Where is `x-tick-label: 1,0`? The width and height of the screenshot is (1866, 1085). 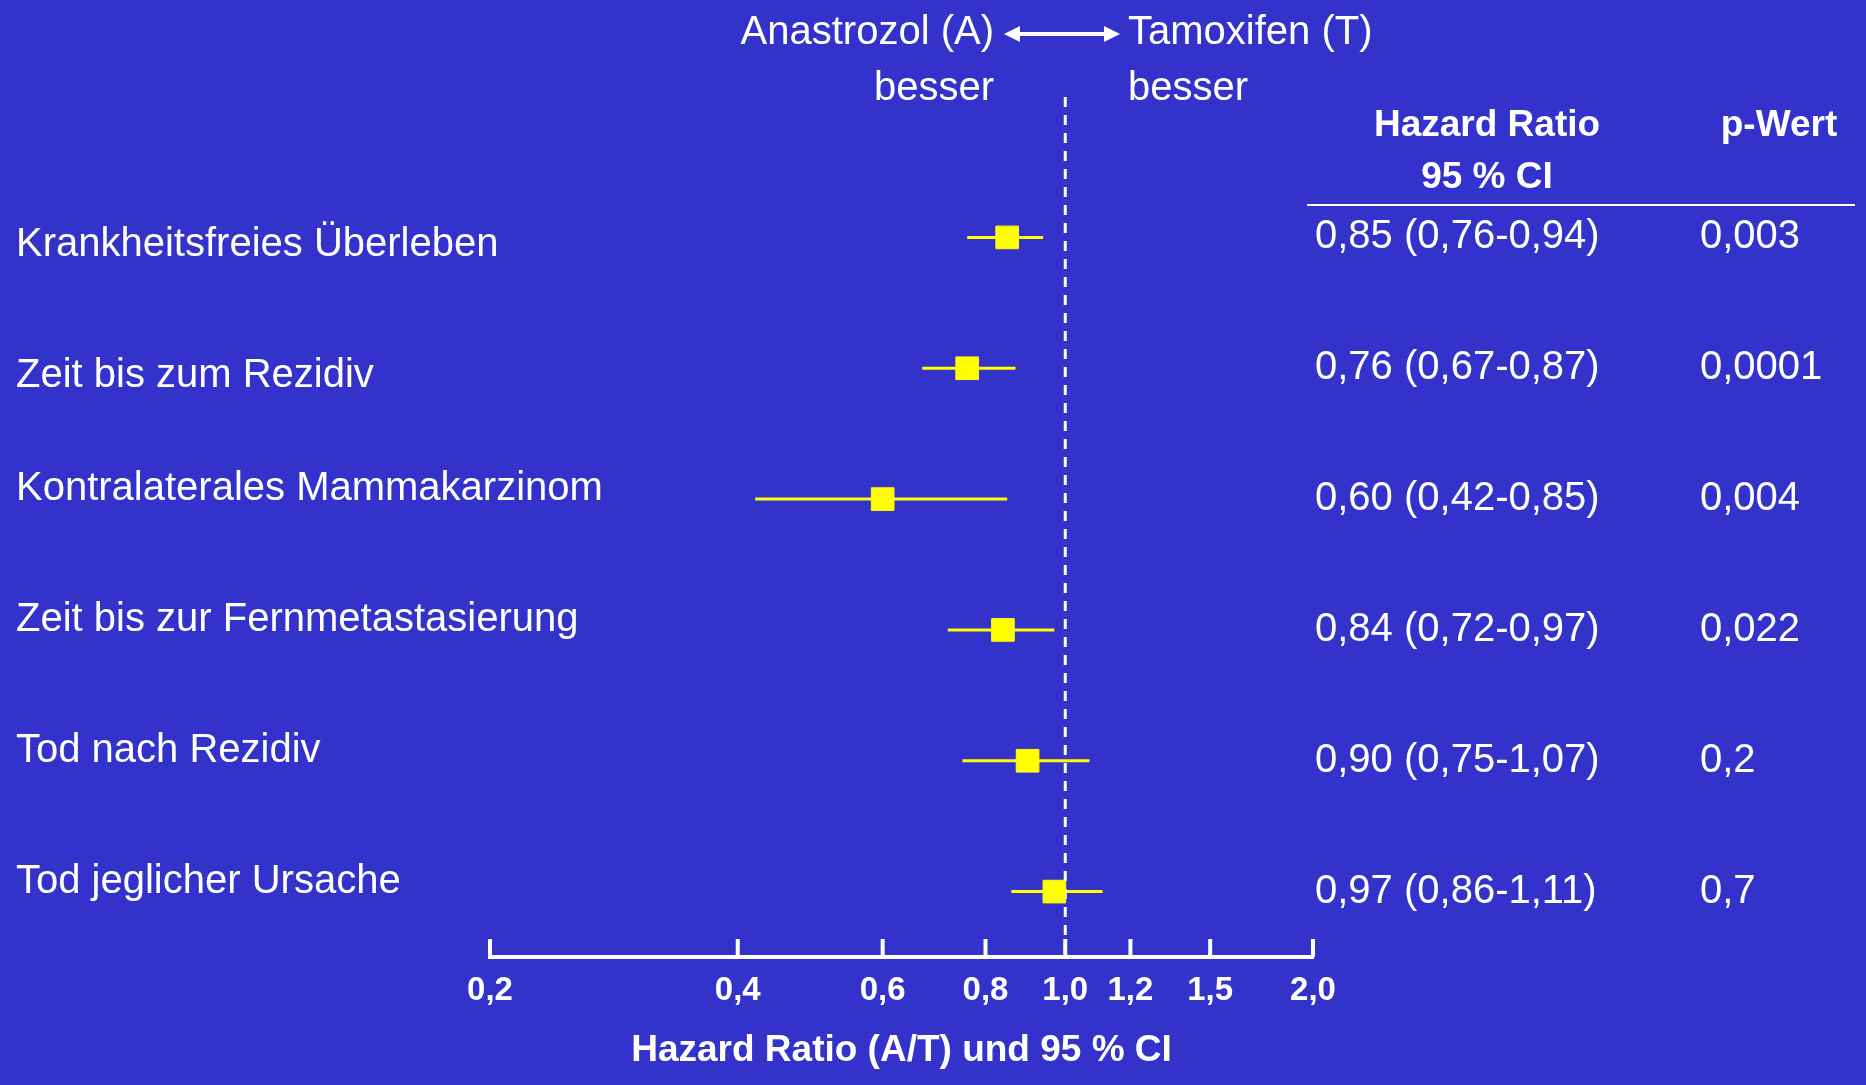
x-tick-label: 1,0 is located at coordinates (1065, 988).